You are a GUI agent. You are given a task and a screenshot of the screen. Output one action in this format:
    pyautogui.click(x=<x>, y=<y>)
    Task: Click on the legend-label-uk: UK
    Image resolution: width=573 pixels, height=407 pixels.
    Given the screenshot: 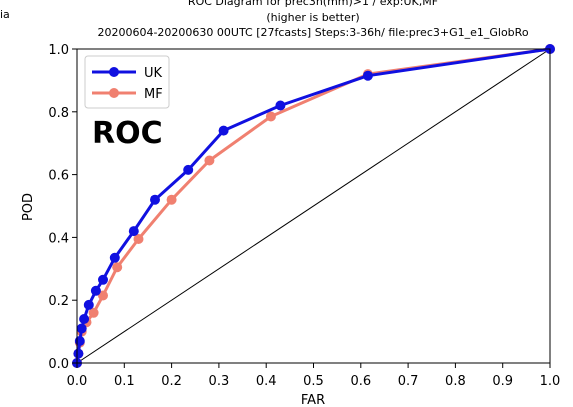 What is the action you would take?
    pyautogui.click(x=153, y=73)
    